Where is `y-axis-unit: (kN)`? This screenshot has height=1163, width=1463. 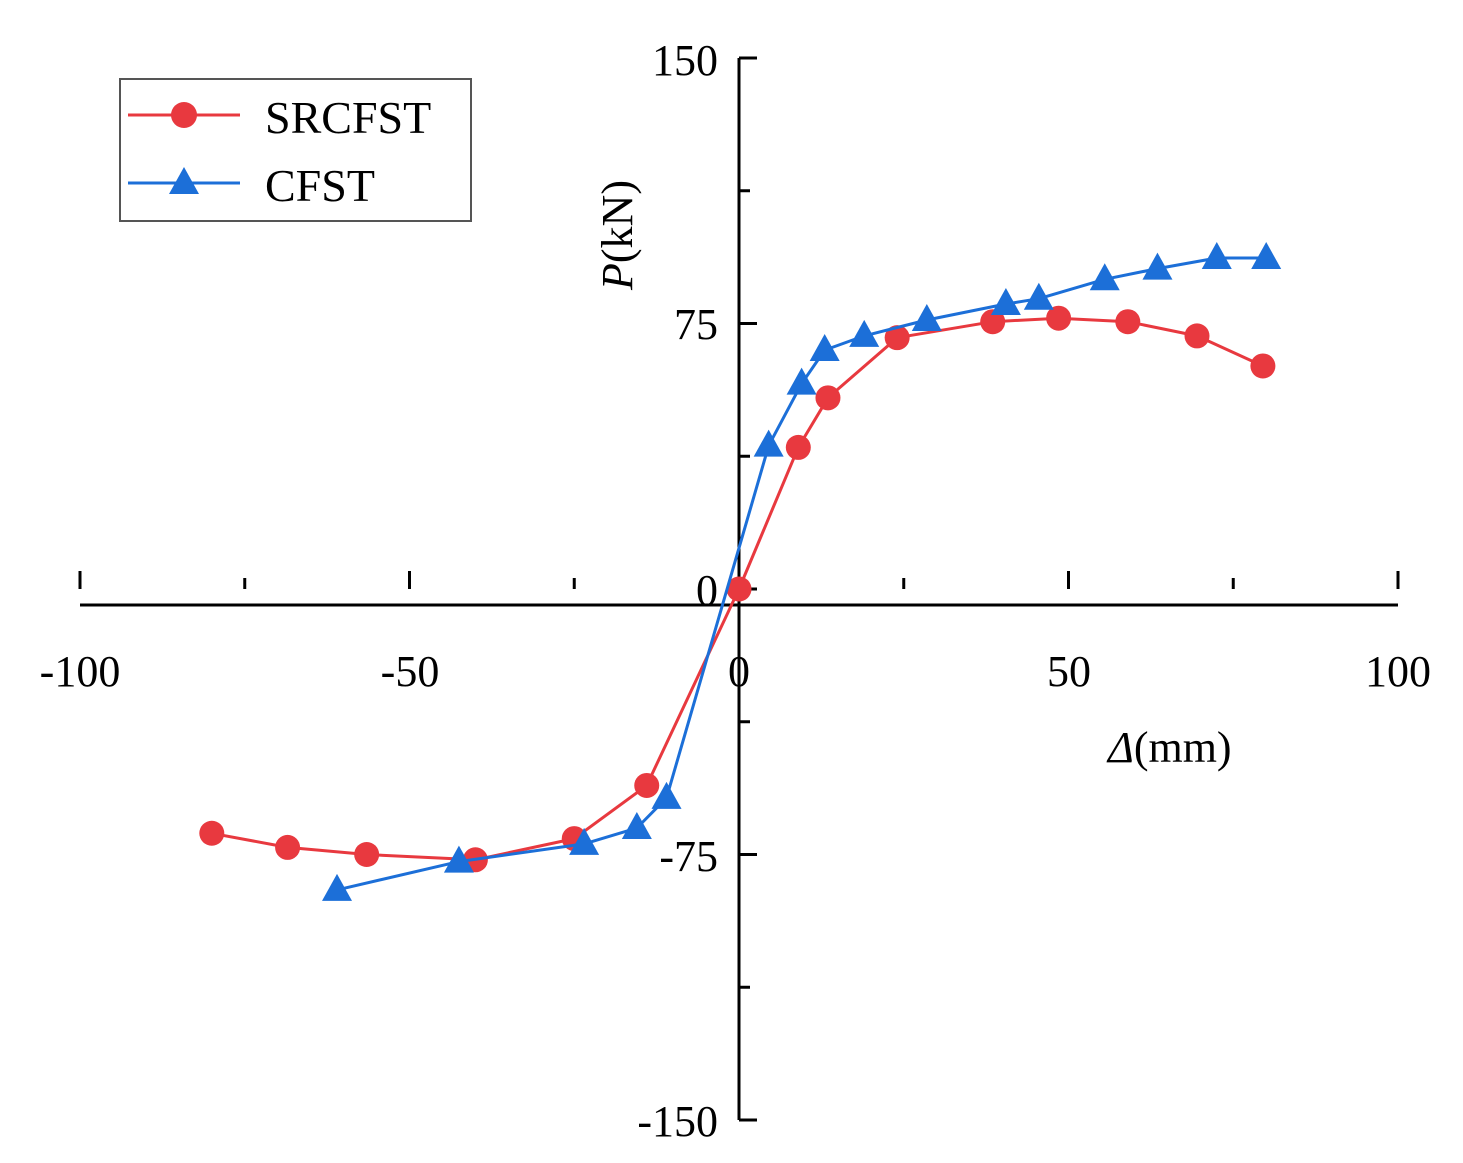
y-axis-unit: (kN) is located at coordinates (617, 221).